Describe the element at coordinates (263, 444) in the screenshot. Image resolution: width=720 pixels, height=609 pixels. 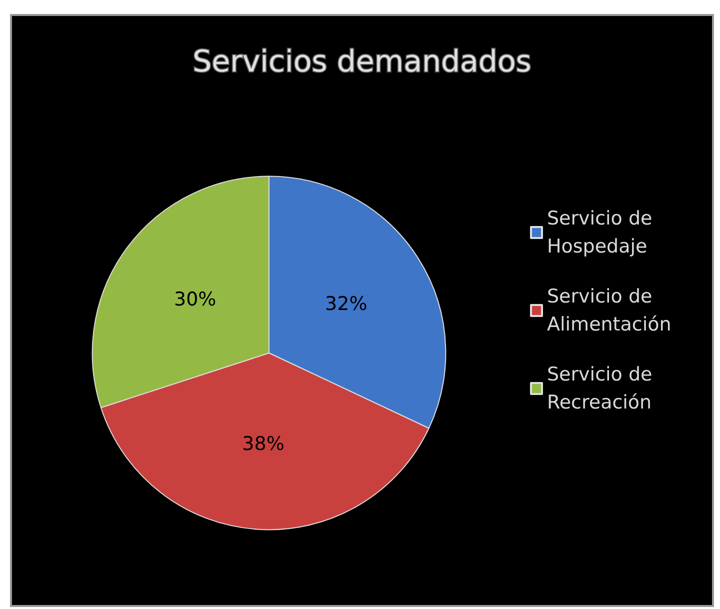
I see `data-label: 38%` at that location.